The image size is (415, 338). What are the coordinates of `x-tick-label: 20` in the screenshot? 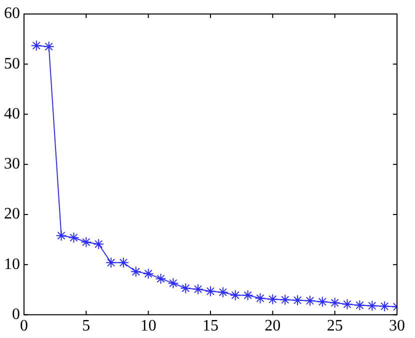 It's located at (272, 326).